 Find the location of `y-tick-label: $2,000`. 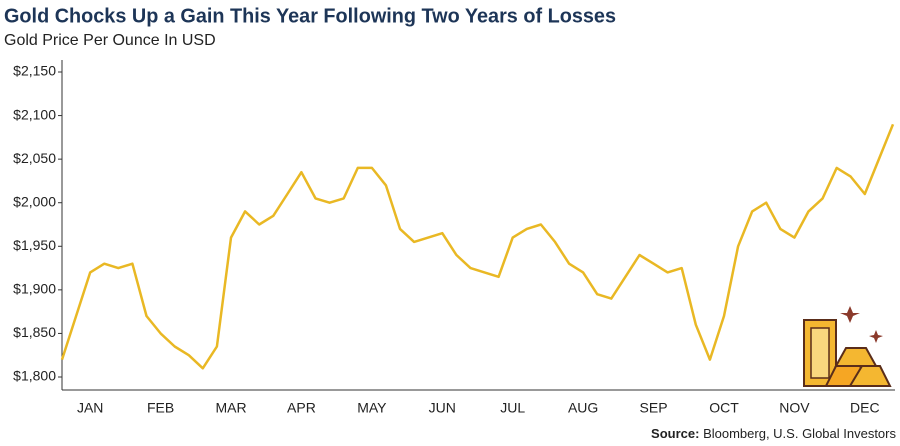

y-tick-label: $2,000 is located at coordinates (34, 201).